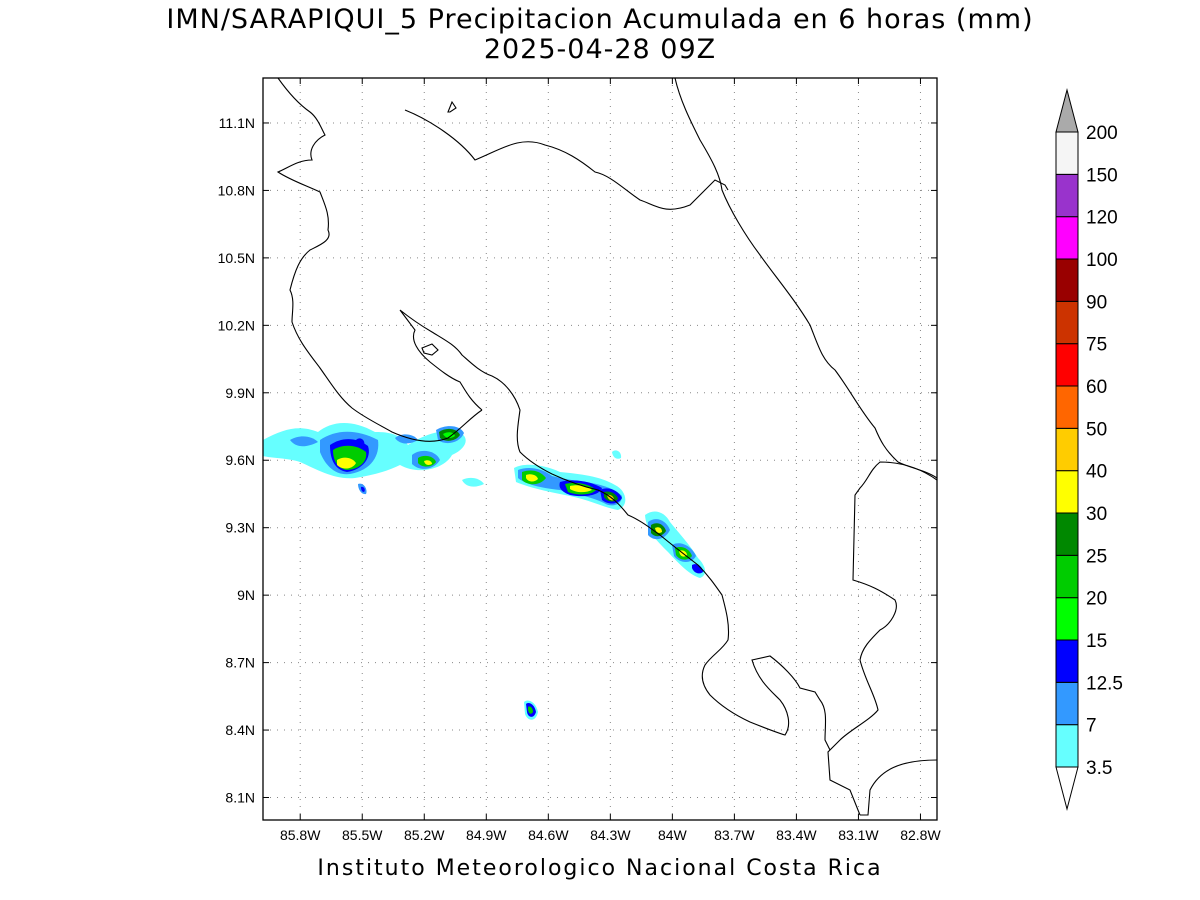  Describe the element at coordinates (610, 835) in the screenshot. I see `x-tick-label: 84.3W` at that location.